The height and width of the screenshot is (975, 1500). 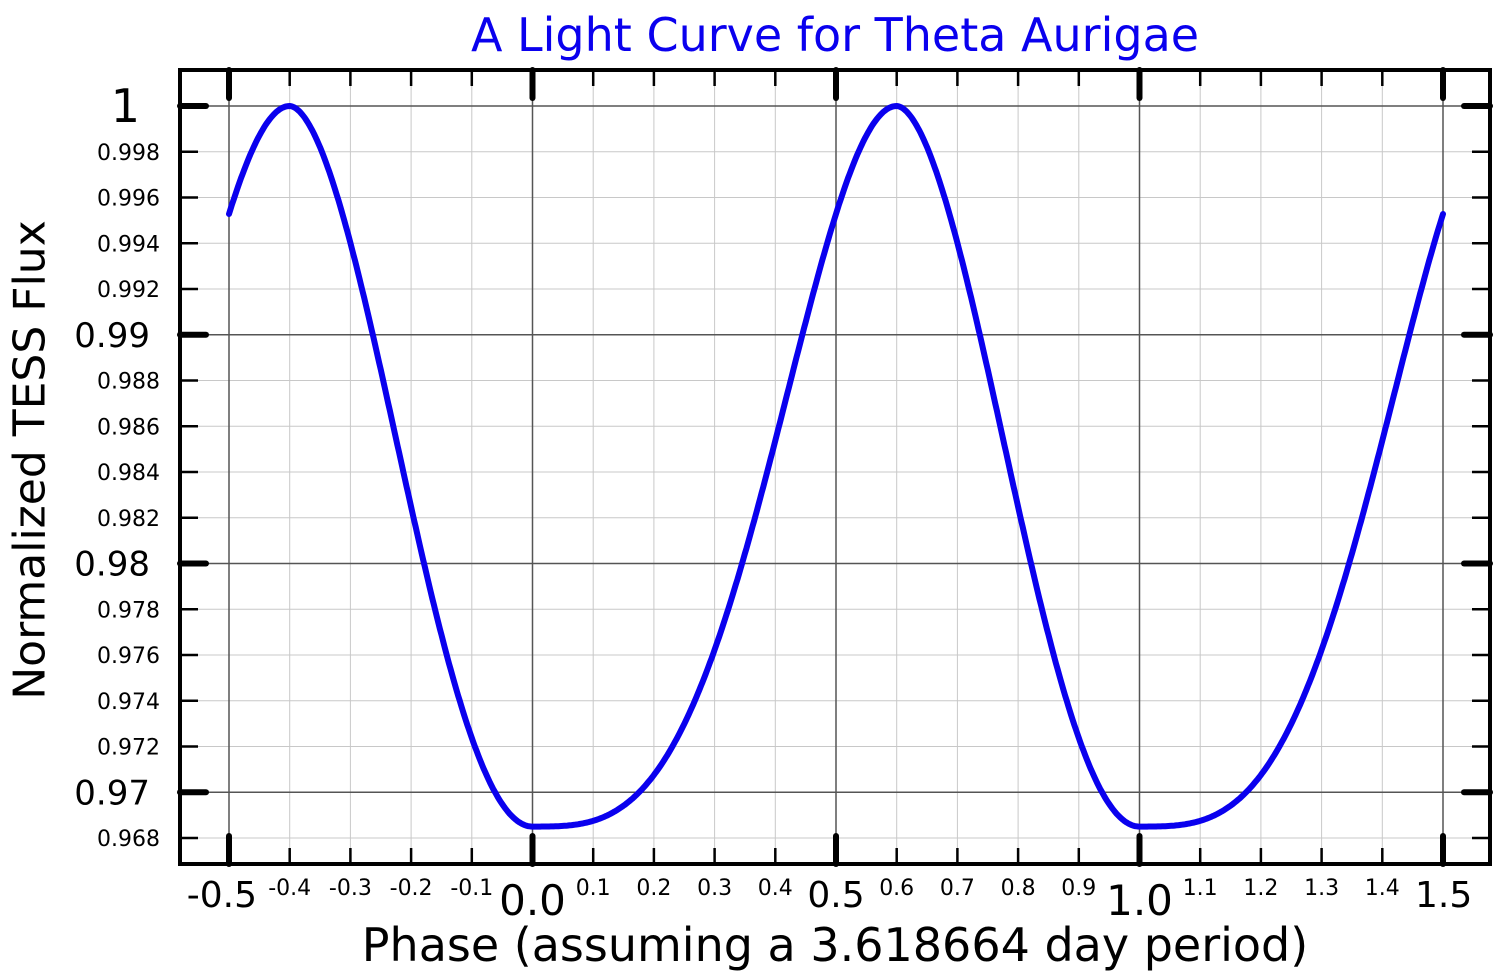 What do you see at coordinates (128, 290) in the screenshot?
I see `y-tick-label: 0.992` at bounding box center [128, 290].